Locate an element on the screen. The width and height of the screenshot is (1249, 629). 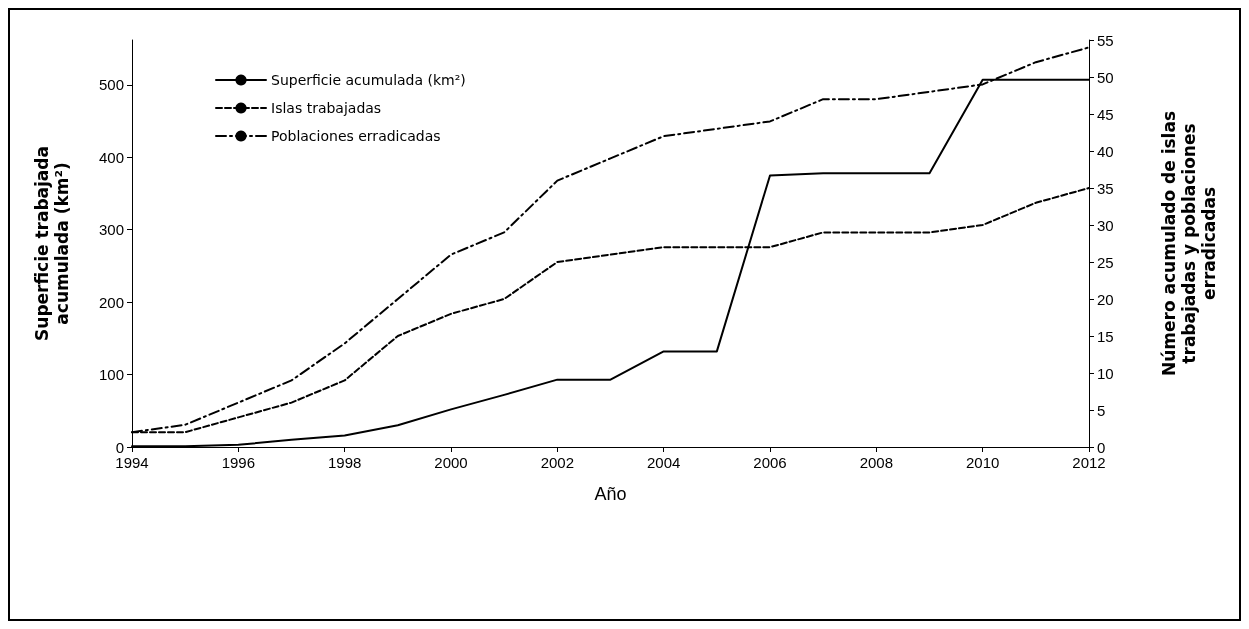
x-tick-label: 2012 is located at coordinates (1089, 462).